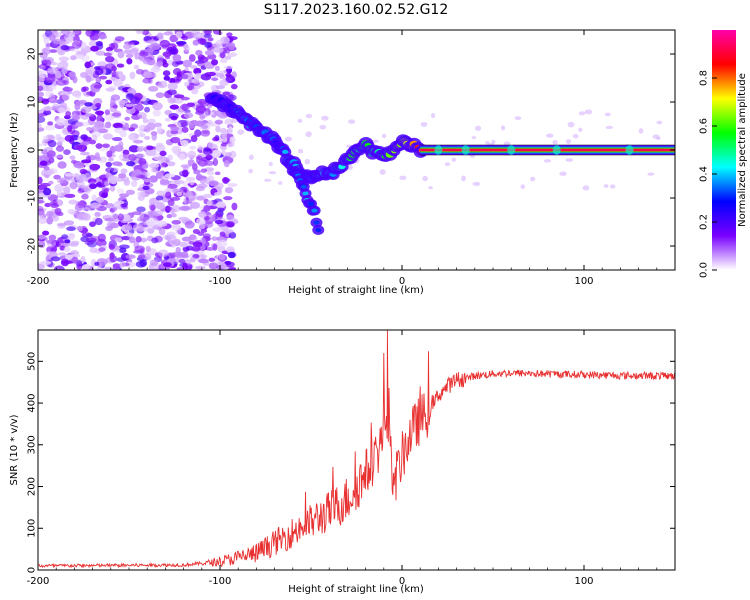 Image resolution: width=750 pixels, height=600 pixels. What do you see at coordinates (318, 229) in the screenshot?
I see `ridge-core` at bounding box center [318, 229].